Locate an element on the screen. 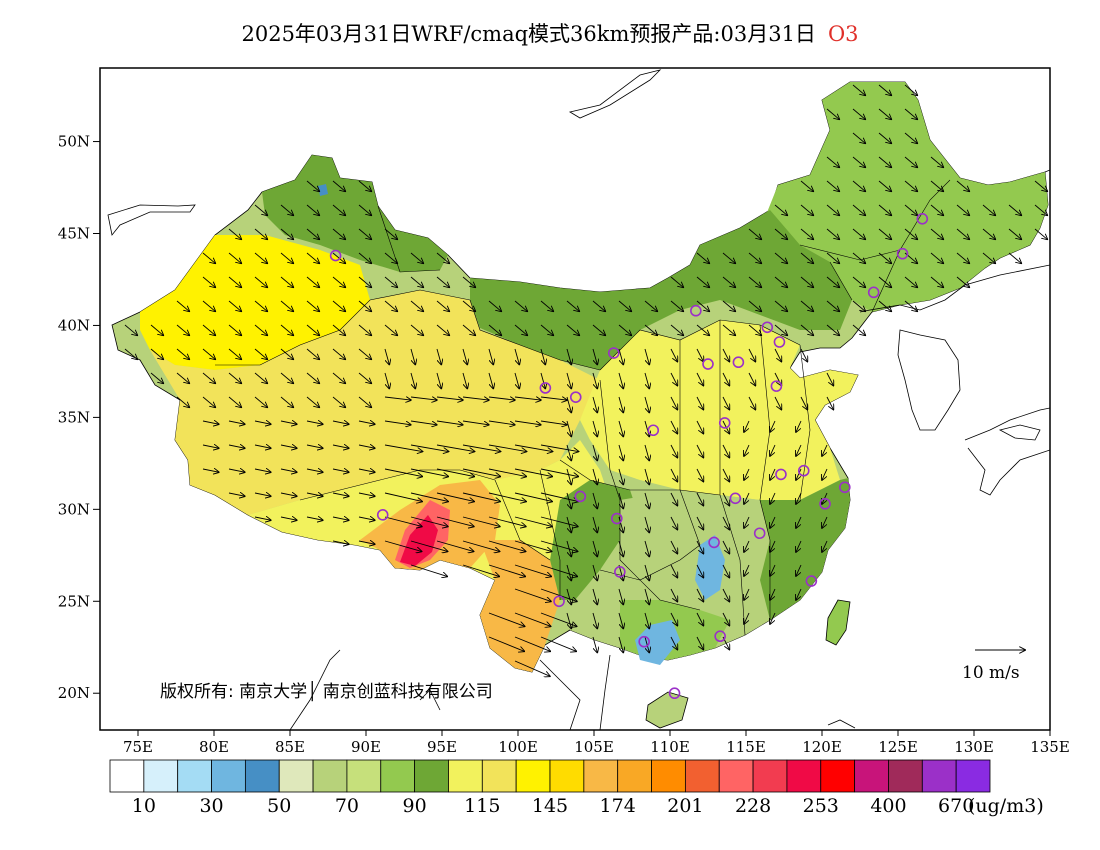  lat-label: 25N is located at coordinates (74, 601).